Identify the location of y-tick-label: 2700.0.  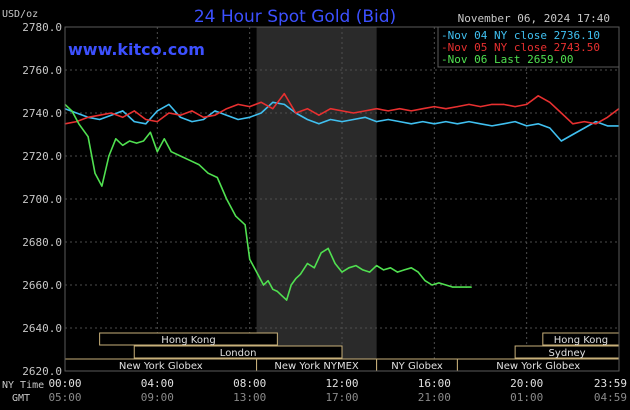
(42, 199).